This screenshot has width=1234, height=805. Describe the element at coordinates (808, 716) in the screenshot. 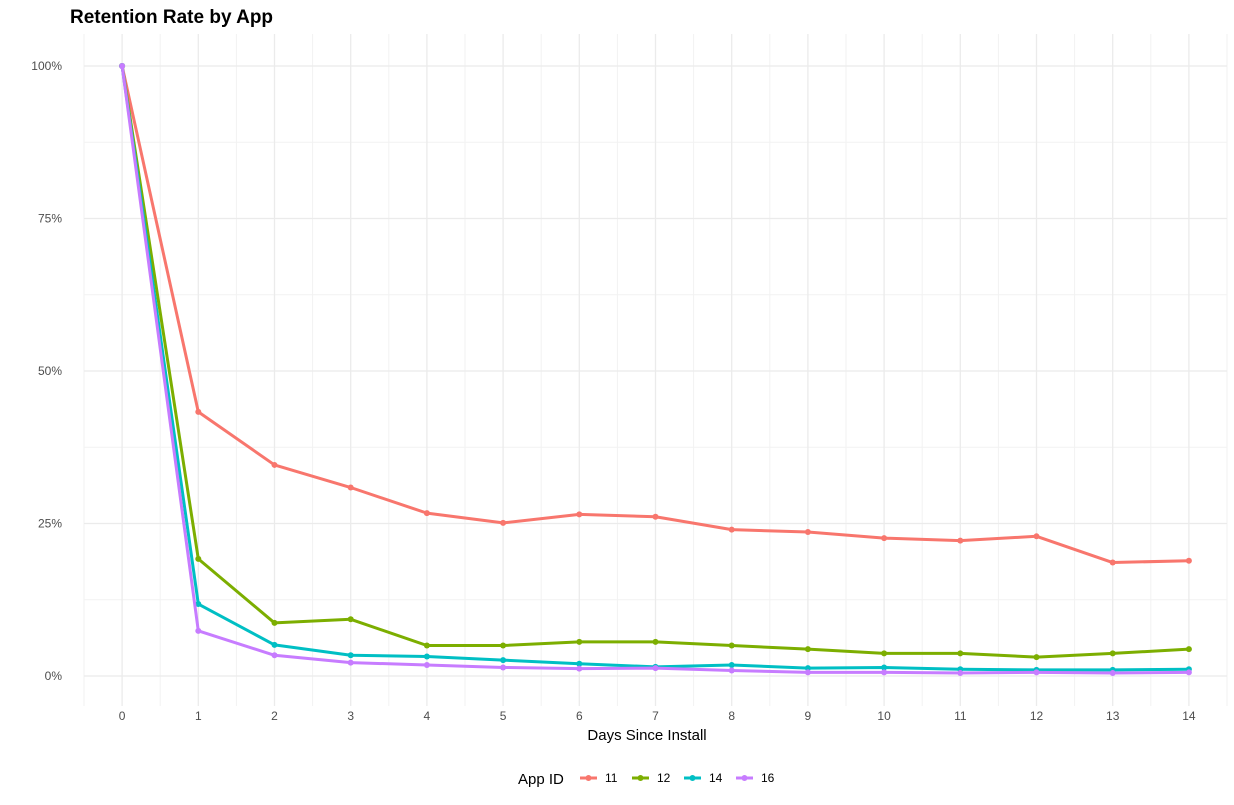

I see `x-tick-label: 9` at that location.